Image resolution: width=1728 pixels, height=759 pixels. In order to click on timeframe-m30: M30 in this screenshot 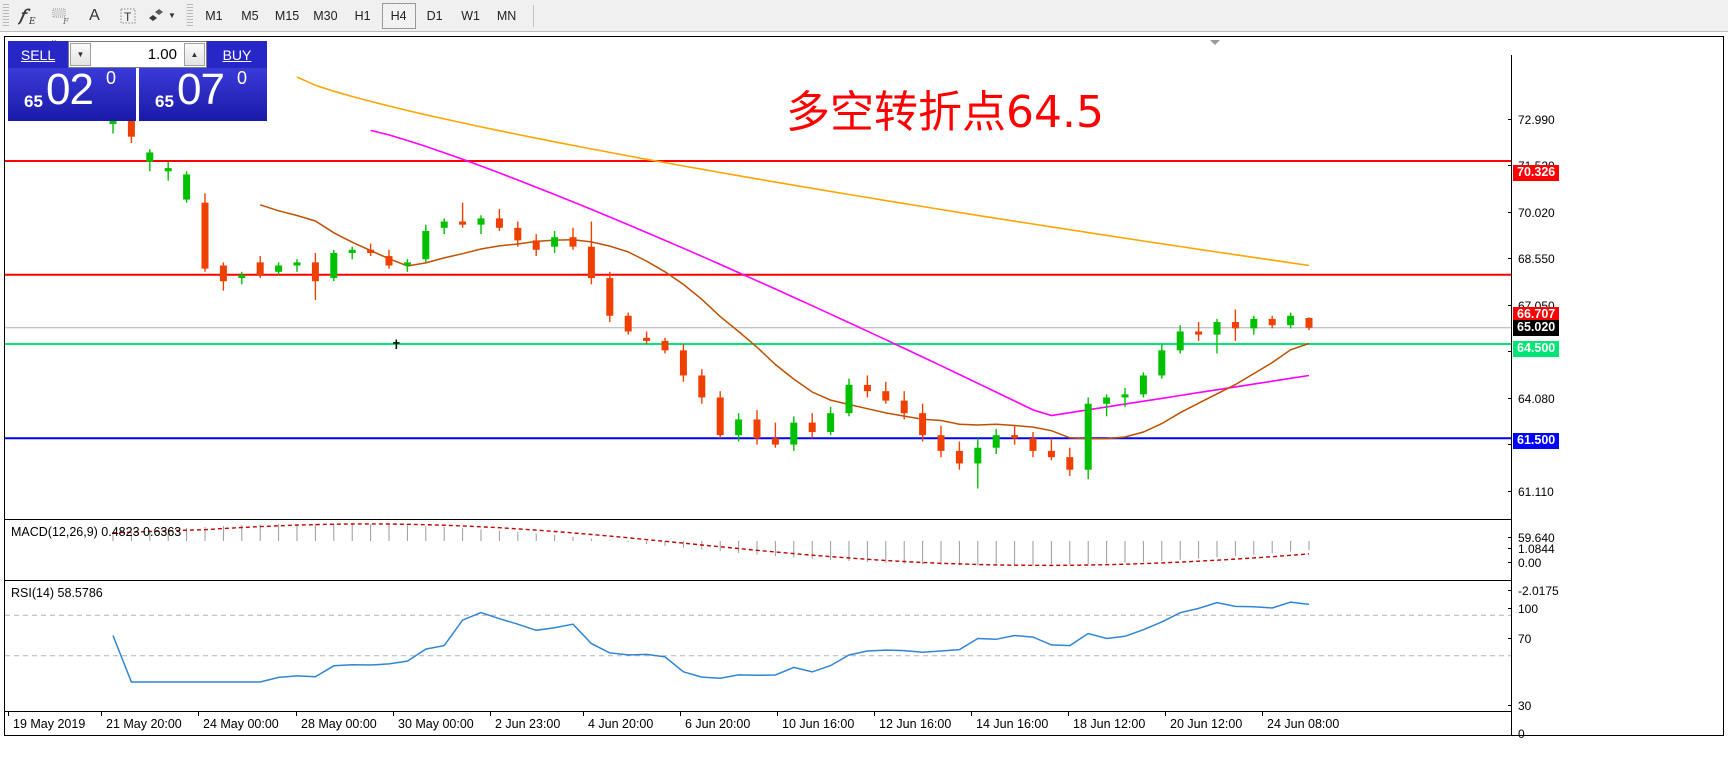, I will do `click(325, 15)`.